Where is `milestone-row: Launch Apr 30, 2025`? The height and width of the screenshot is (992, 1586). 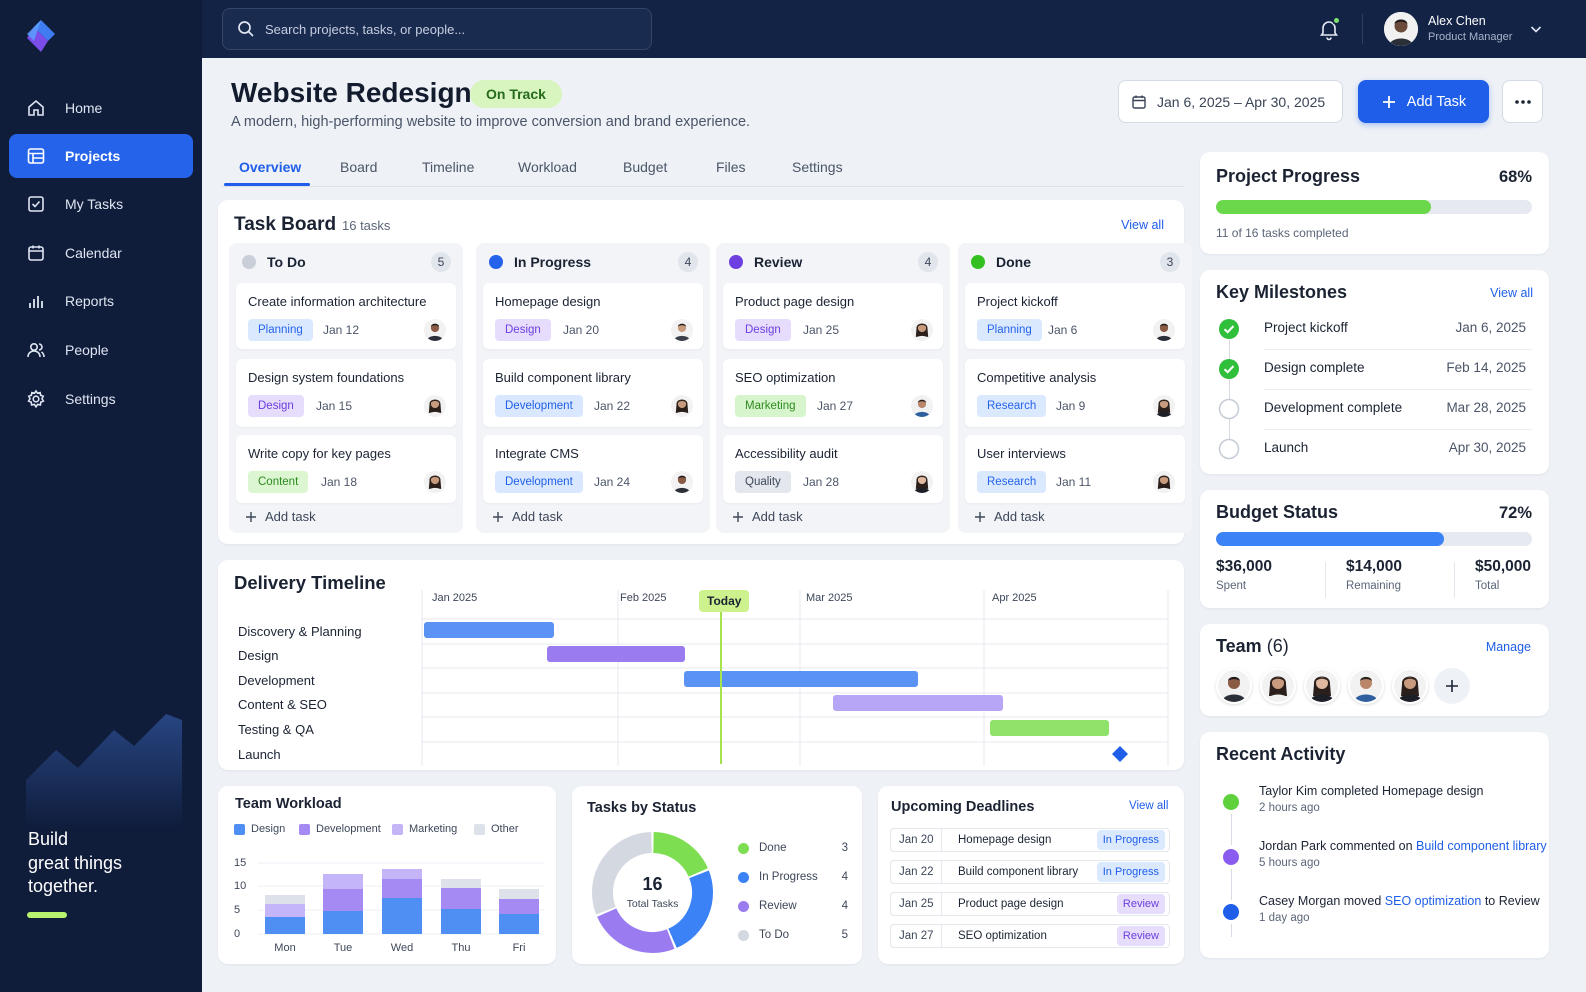
milestone-row: Launch Apr 30, 2025 is located at coordinates (1374, 450).